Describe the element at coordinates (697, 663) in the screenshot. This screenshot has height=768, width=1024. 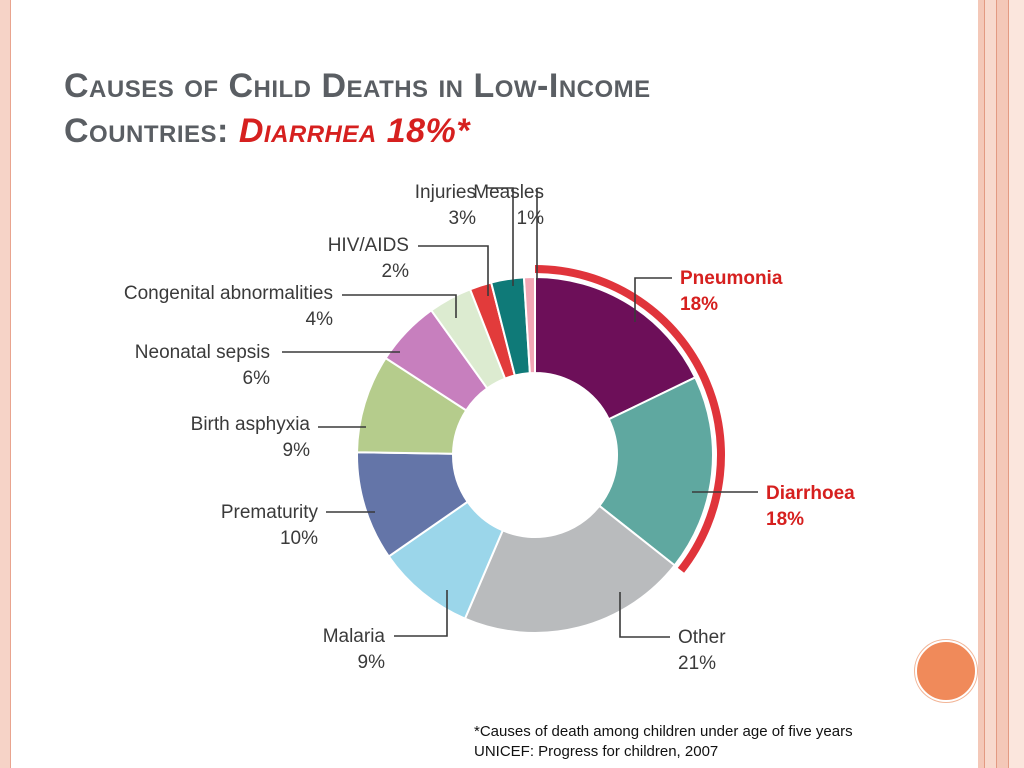
I see `value-label-other: 21%` at that location.